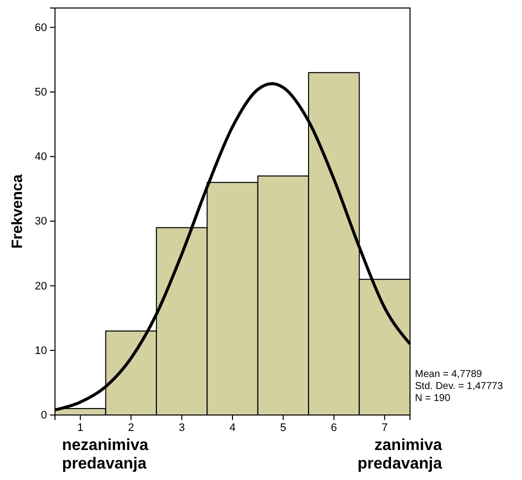  Describe the element at coordinates (40, 222) in the screenshot. I see `y-tick-label: 30` at that location.